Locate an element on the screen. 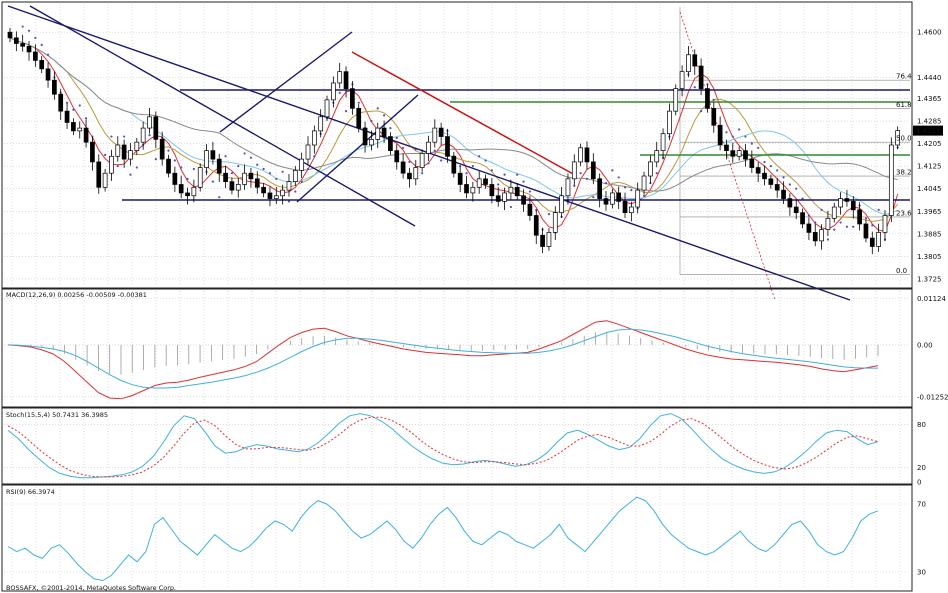 Image resolution: width=948 pixels, height=593 pixels. channel-line-b is located at coordinates (357, 148).